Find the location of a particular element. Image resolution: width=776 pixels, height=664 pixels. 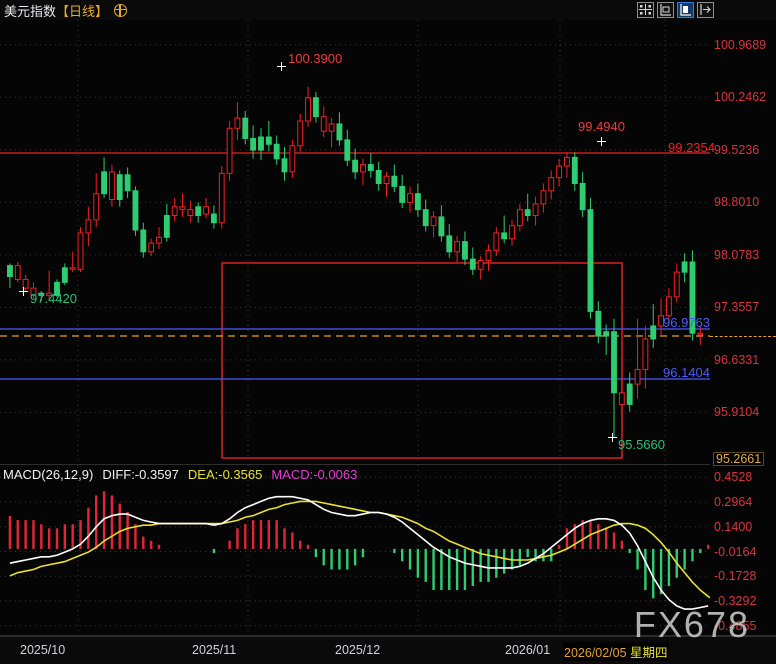

time-axis-cursor-label: 2026/02/05 星期四 is located at coordinates (616, 651).